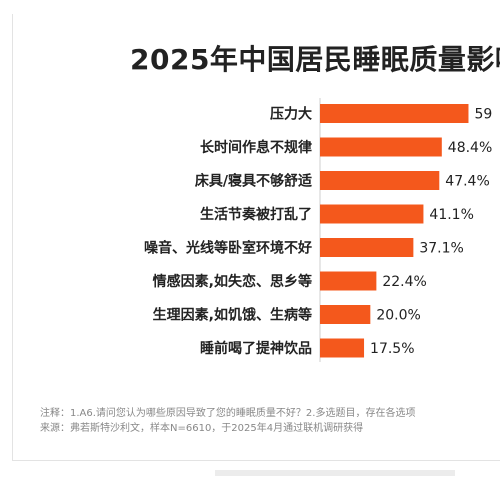  I want to click on category-label: 床具/寝具不够舒适, so click(253, 181).